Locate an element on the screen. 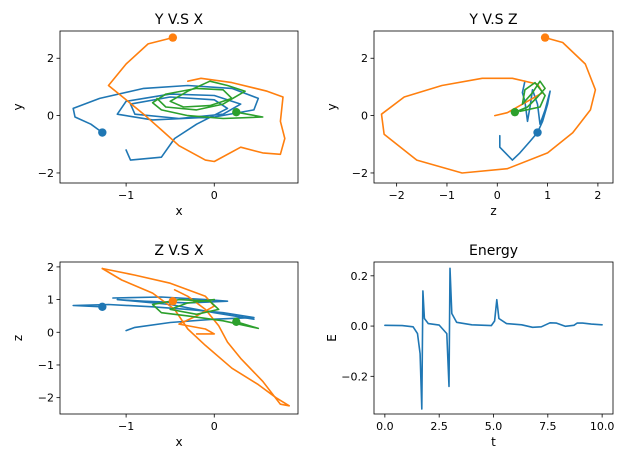 This screenshot has width=629, height=469. y-axis-label: E is located at coordinates (332, 338).